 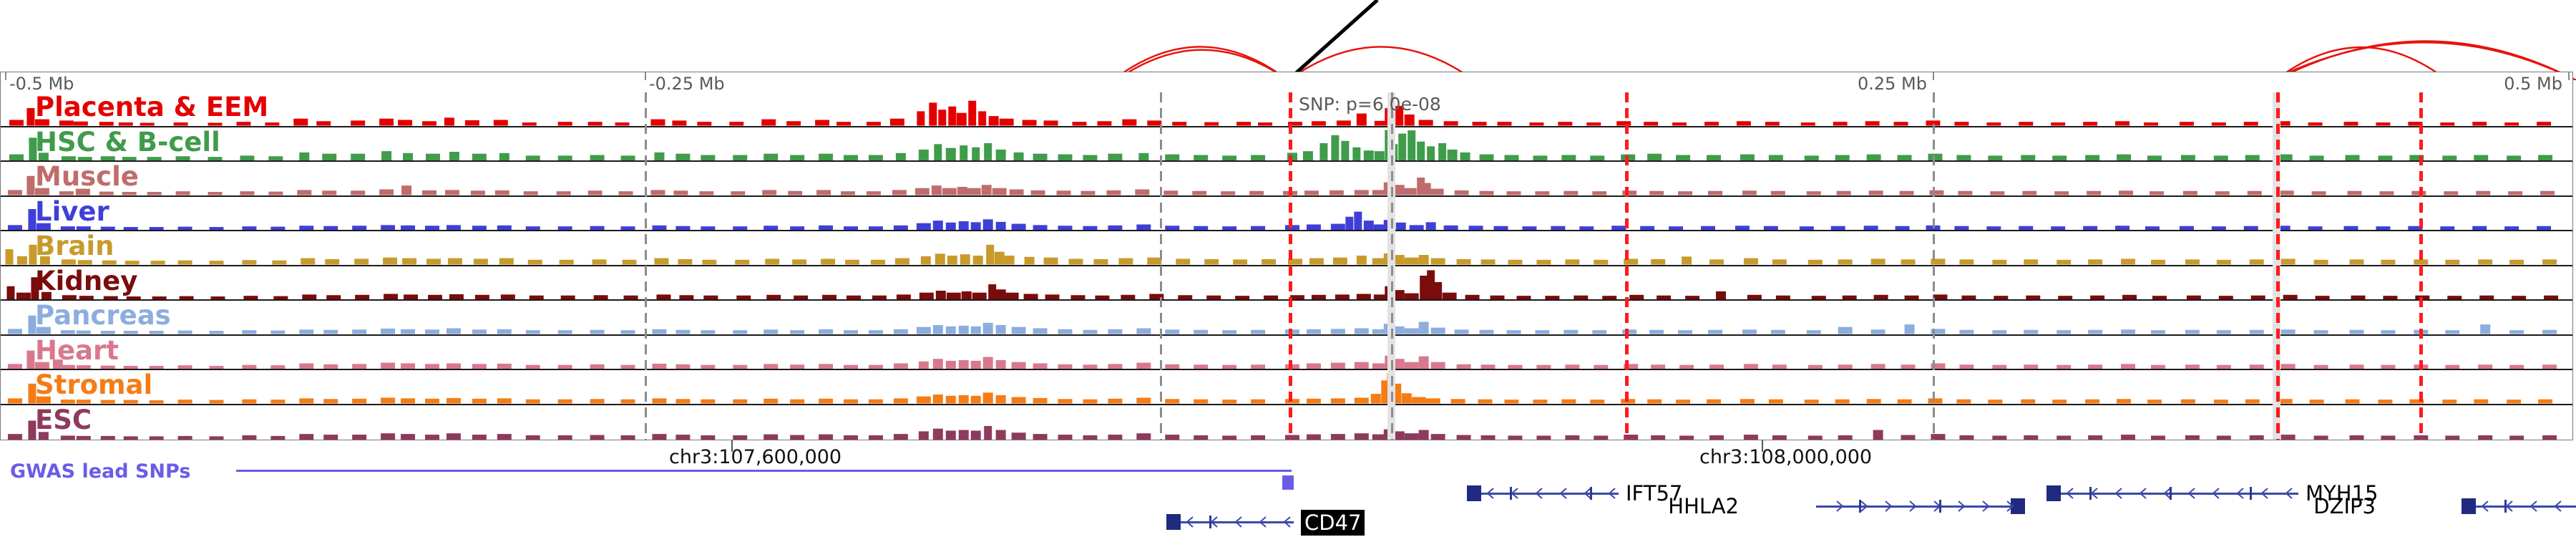 I want to click on axis-tick-label: 0.5 Mb, so click(x=2533, y=84).